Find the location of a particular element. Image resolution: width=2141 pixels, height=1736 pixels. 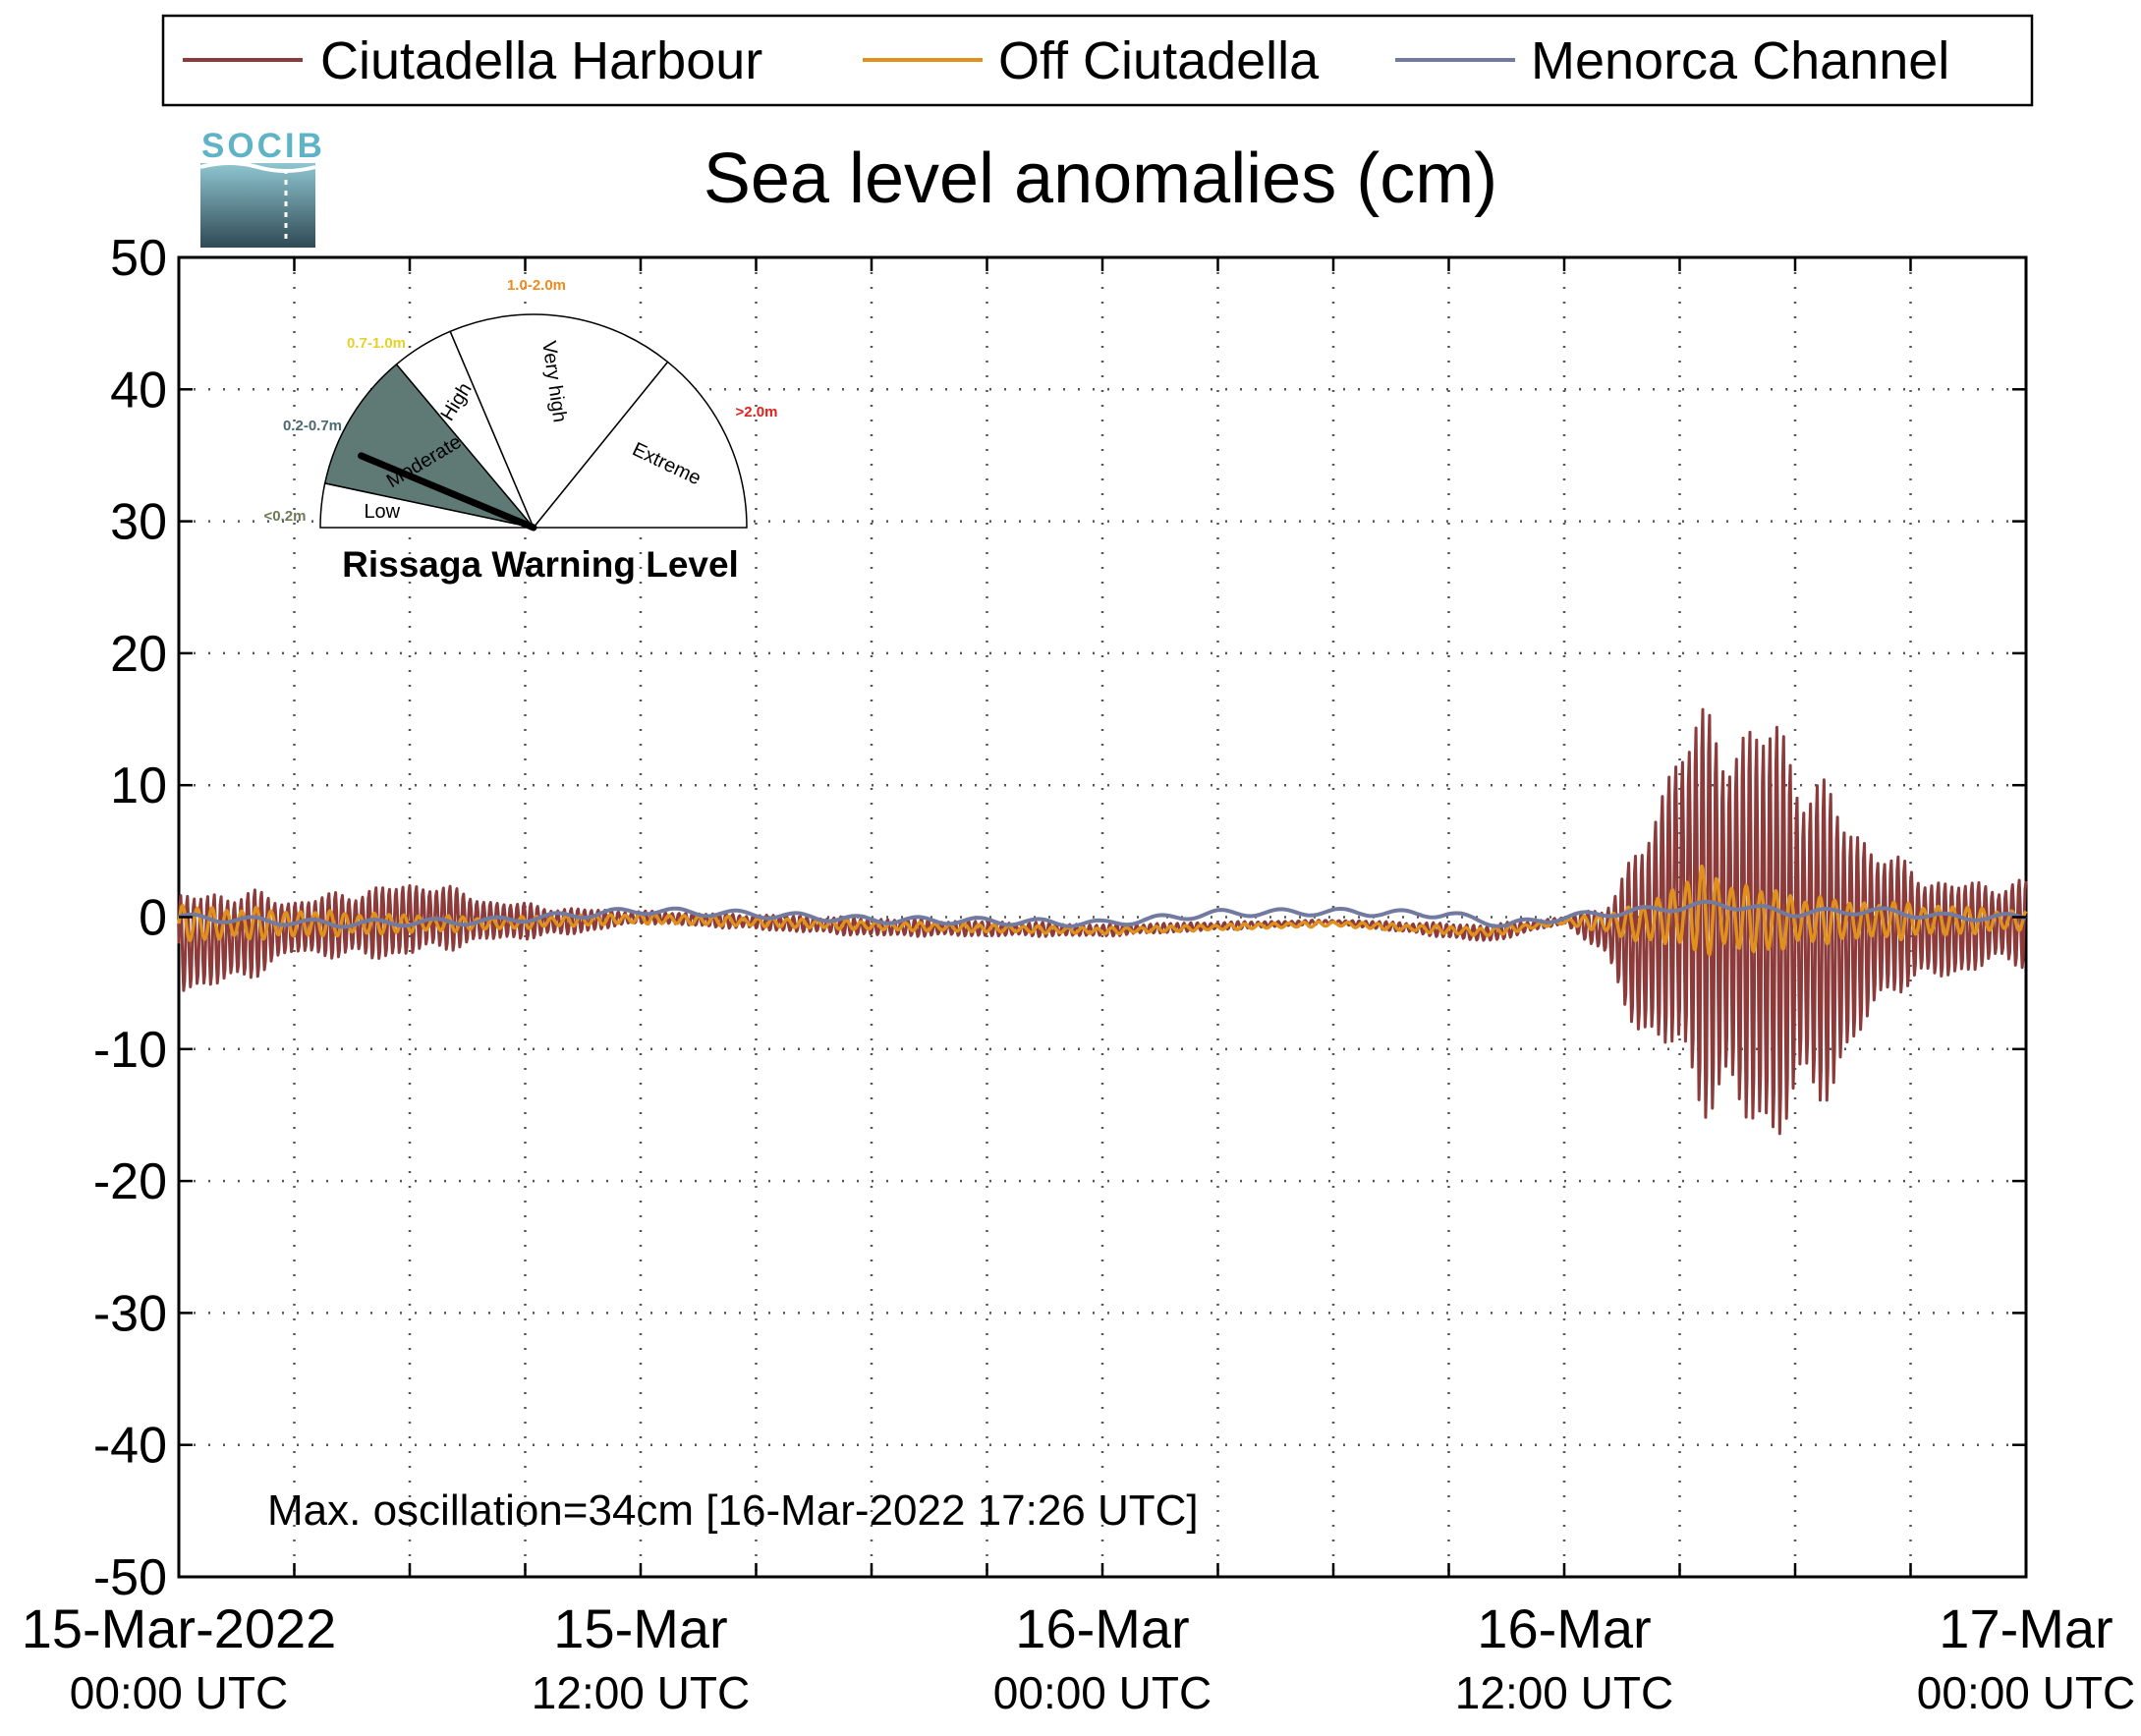

socib-logo: SOCIB is located at coordinates (262, 187).